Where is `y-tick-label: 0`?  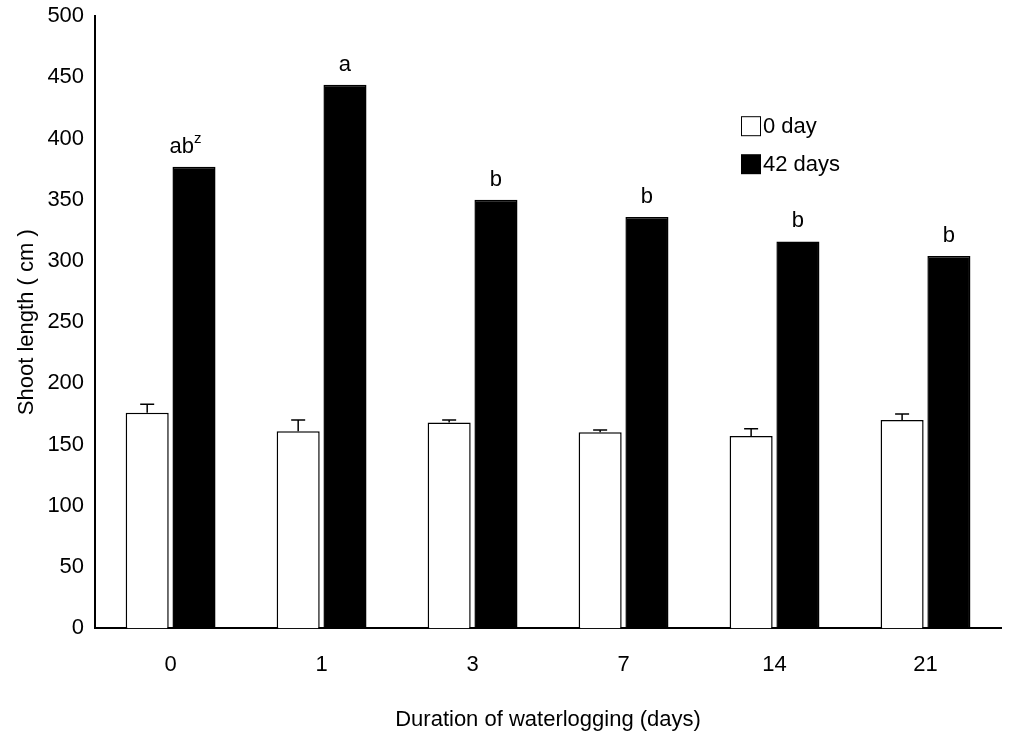 y-tick-label: 0 is located at coordinates (78, 627).